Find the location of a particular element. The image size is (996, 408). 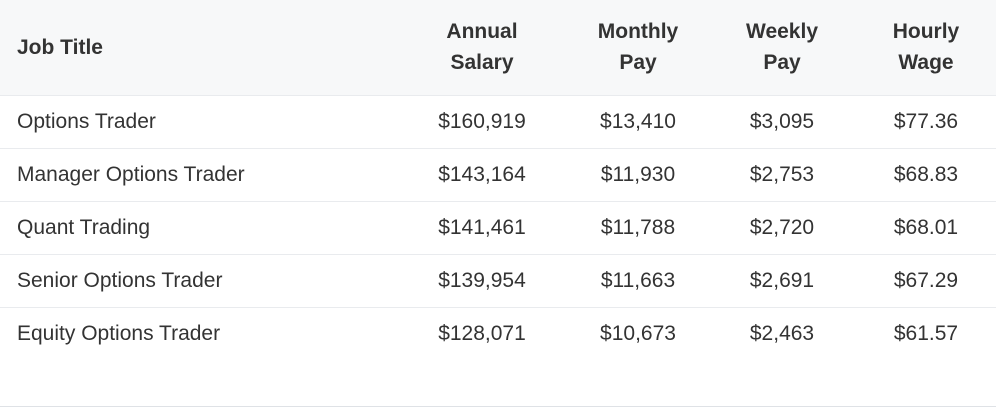

annual-salary-cell: $139,954 is located at coordinates (482, 281).